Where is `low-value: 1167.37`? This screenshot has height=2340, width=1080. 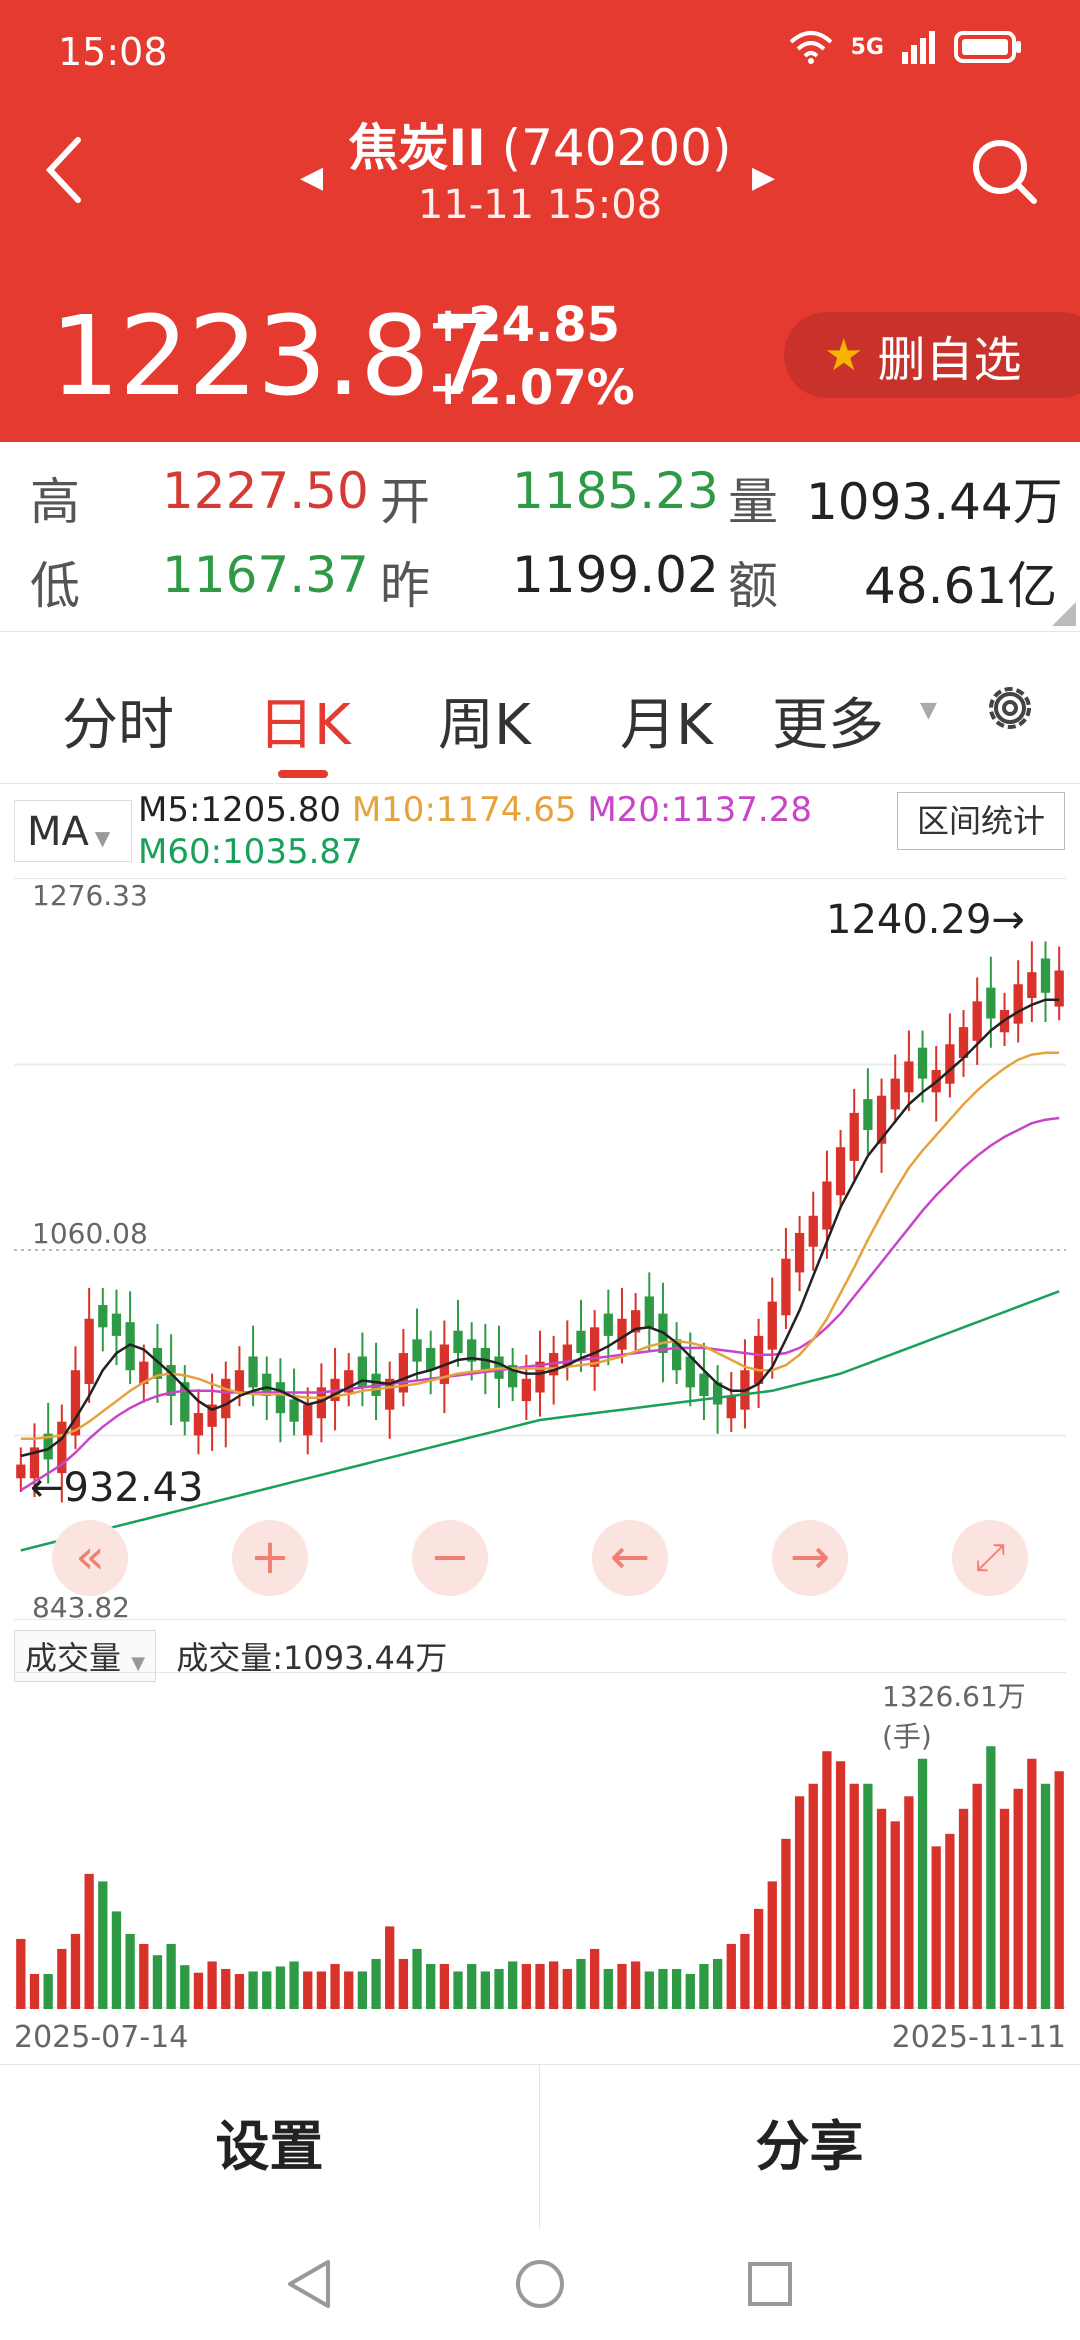
low-value: 1167.37 is located at coordinates (265, 575).